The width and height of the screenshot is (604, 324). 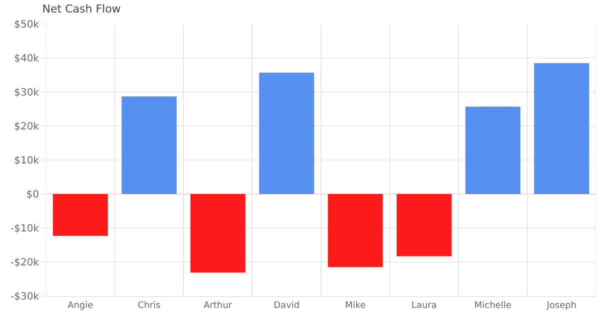 I want to click on y-tick-label: $10k, so click(x=27, y=161).